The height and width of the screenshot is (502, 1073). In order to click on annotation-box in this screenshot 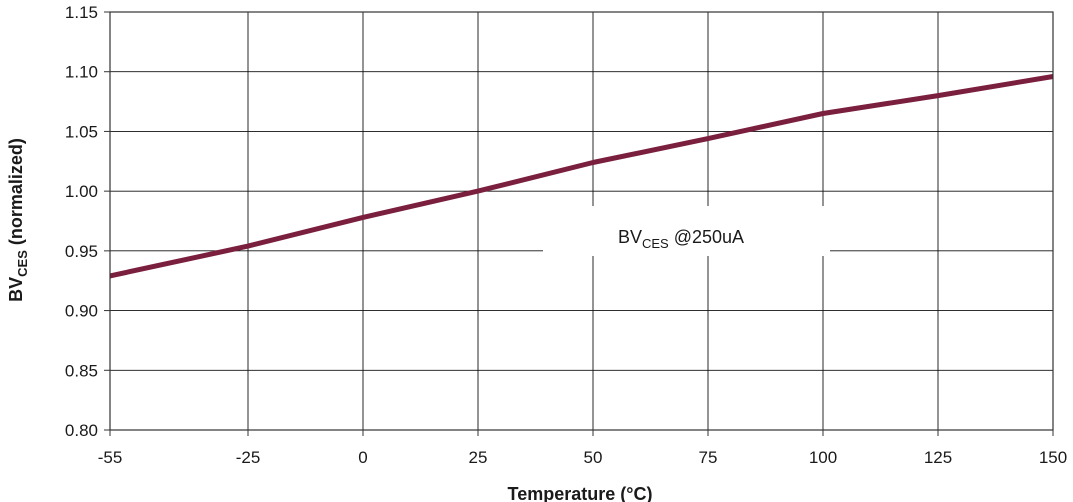, I will do `click(686, 231)`.